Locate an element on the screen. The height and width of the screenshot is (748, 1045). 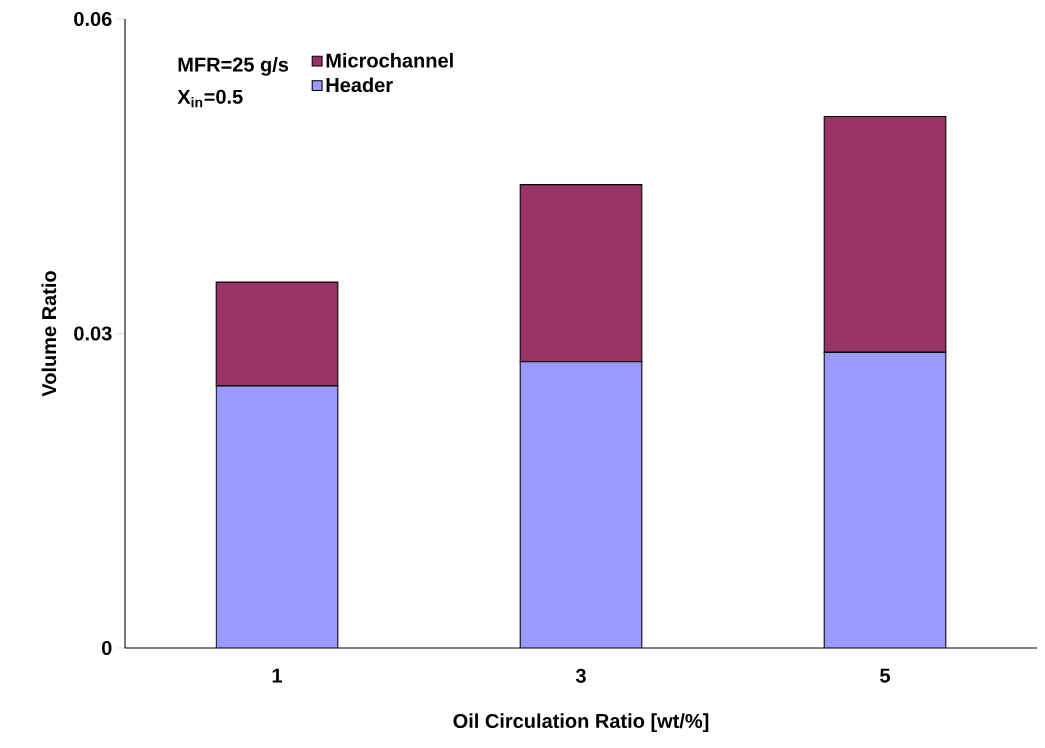
legend-label: Header is located at coordinates (359, 85).